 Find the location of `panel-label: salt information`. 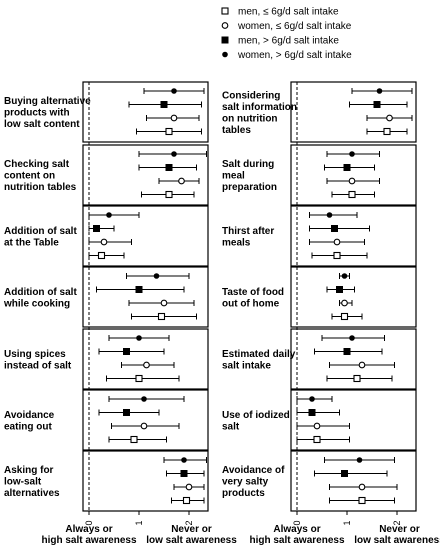

panel-label: salt information is located at coordinates (259, 107).